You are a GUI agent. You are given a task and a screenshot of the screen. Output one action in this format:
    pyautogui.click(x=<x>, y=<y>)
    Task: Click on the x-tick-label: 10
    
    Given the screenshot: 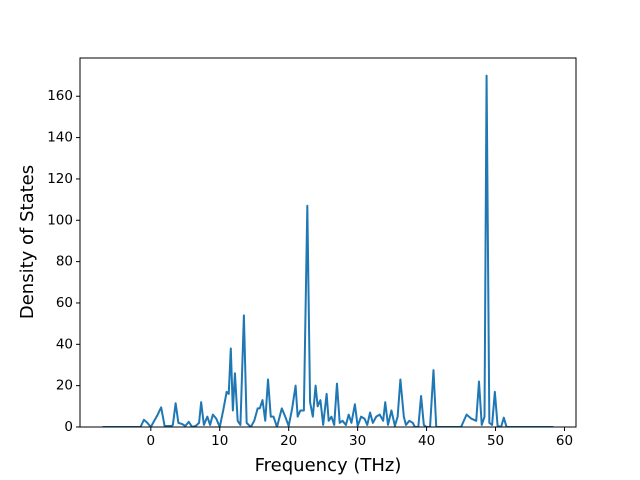 What is the action you would take?
    pyautogui.click(x=219, y=441)
    